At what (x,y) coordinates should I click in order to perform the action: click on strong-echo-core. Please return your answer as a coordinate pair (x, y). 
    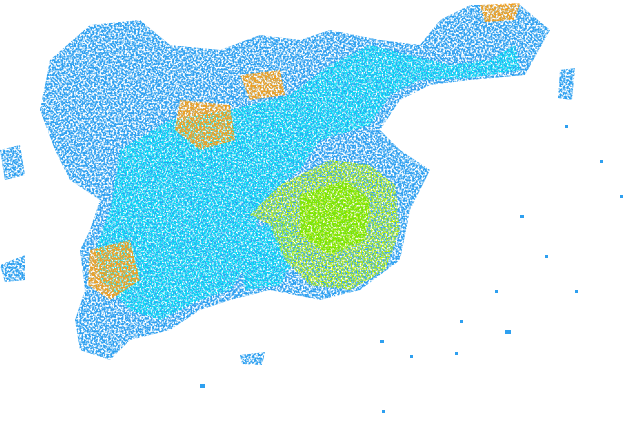
    Looking at the image, I should click on (335, 217).